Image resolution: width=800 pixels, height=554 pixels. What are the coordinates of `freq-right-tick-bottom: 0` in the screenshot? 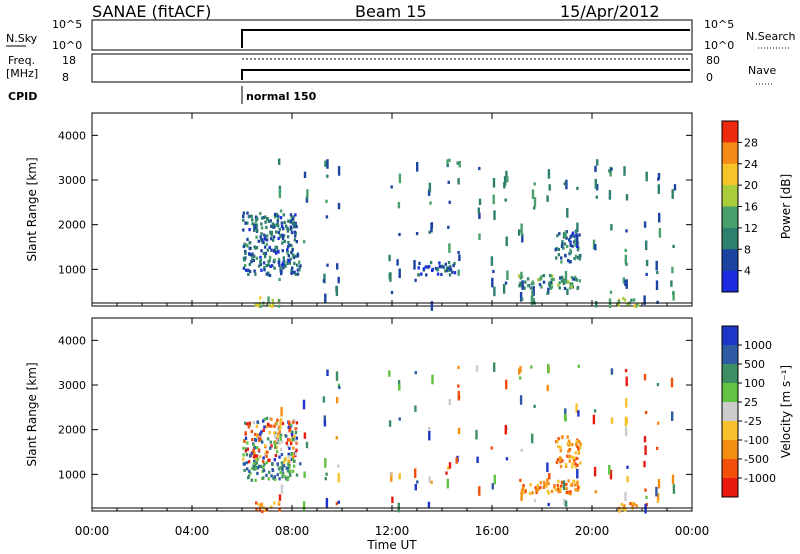 It's located at (709, 77).